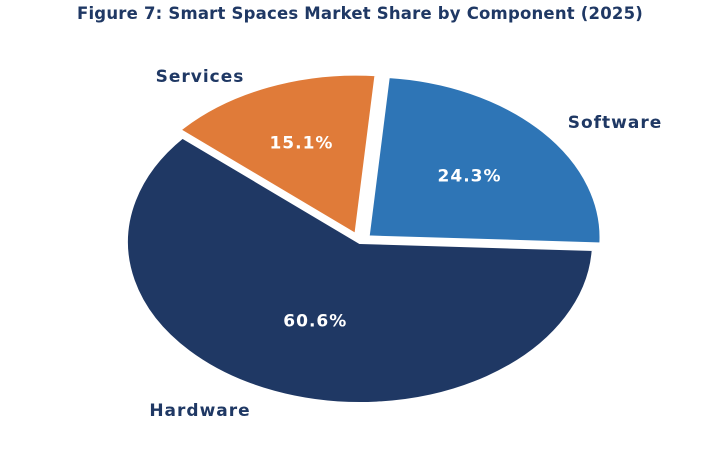 This screenshot has height=457, width=720. Describe the element at coordinates (470, 176) in the screenshot. I see `data-label-software: 24.3%` at that location.